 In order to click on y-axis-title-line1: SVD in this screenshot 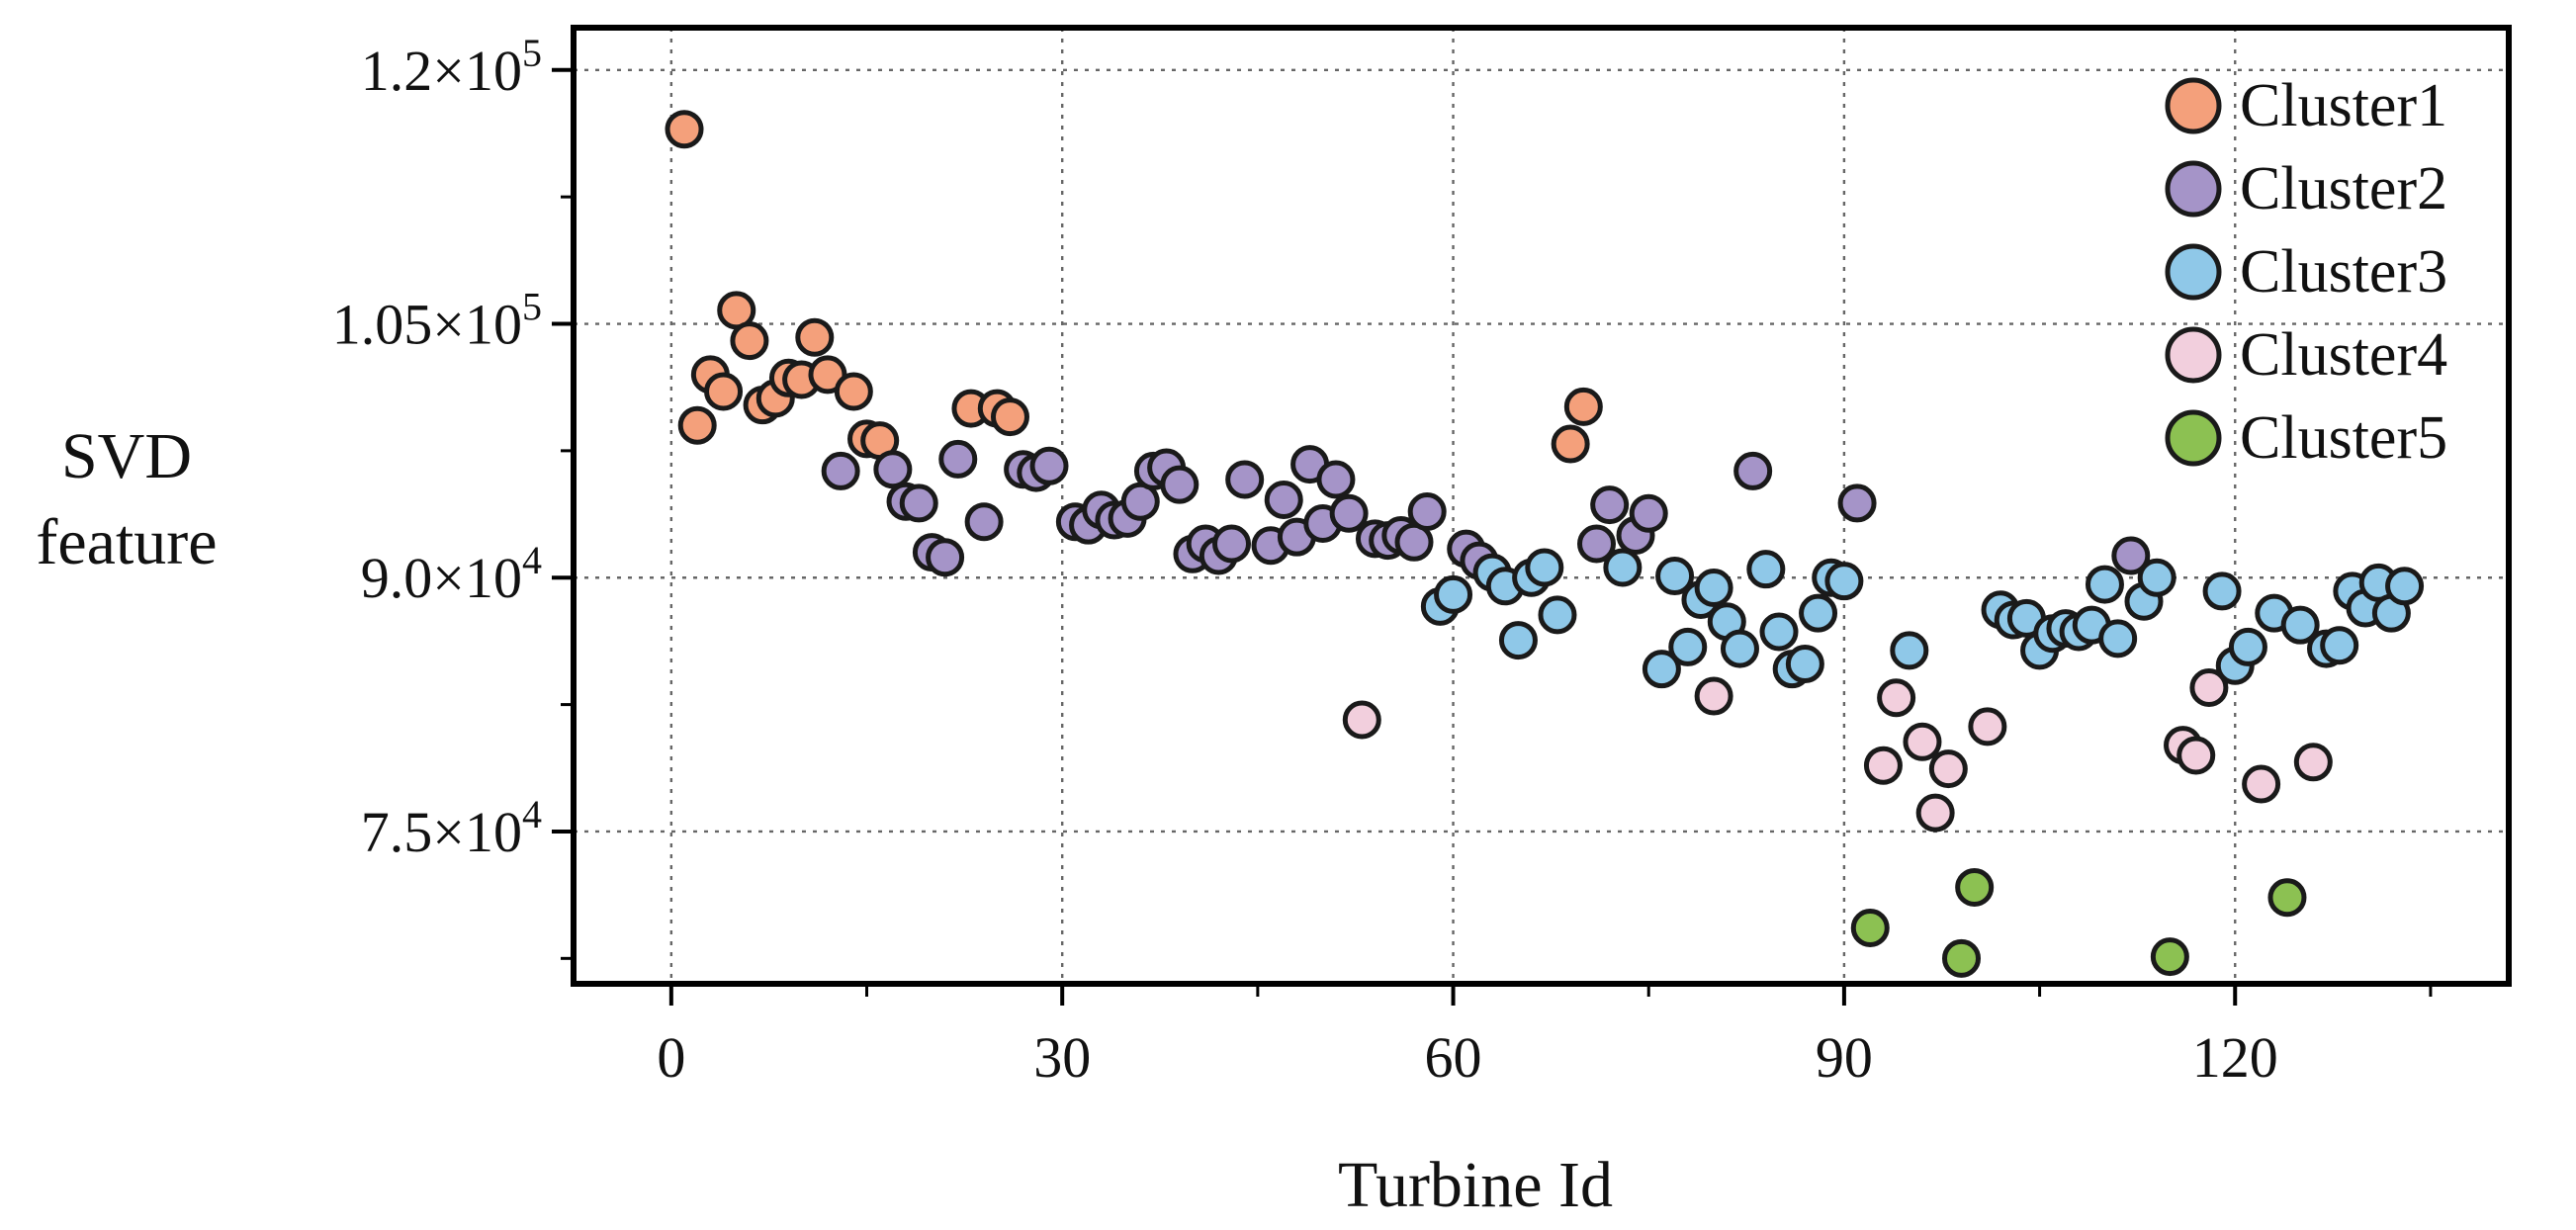, I will do `click(126, 456)`.